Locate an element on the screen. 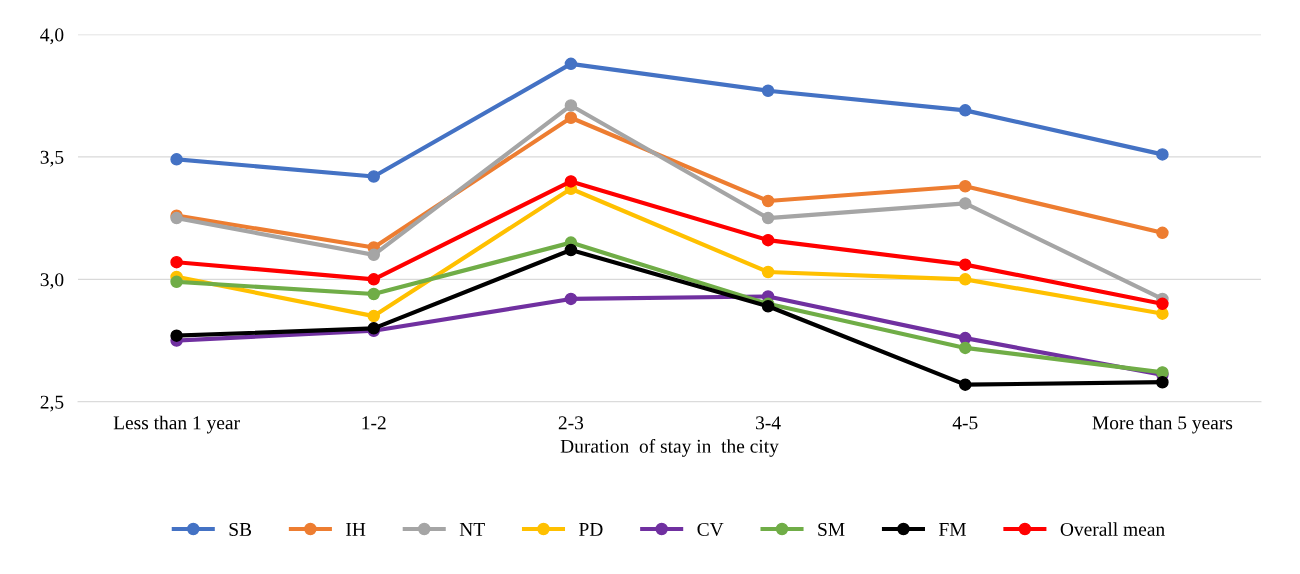 This screenshot has width=1300, height=574. legend-label: IH is located at coordinates (356, 529).